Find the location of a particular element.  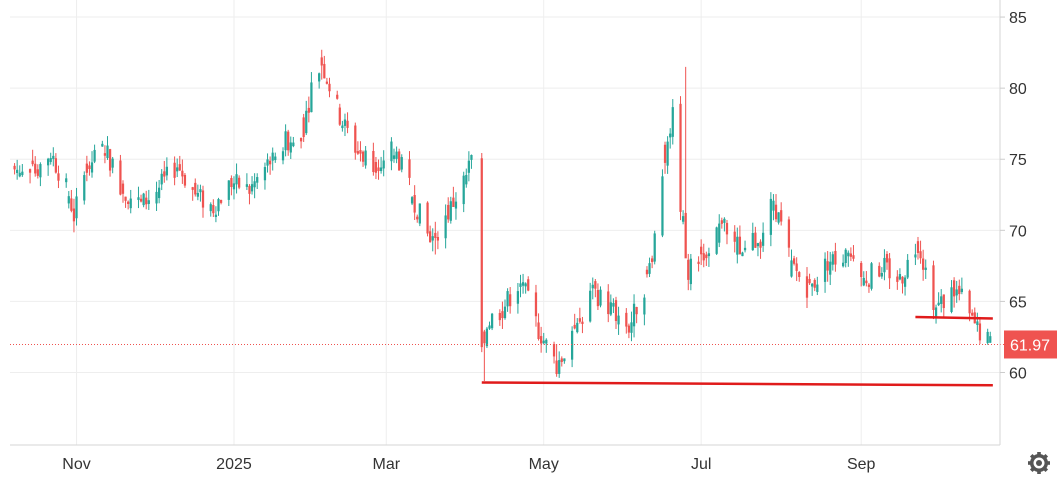

x-tick-label: 2025 is located at coordinates (234, 464).